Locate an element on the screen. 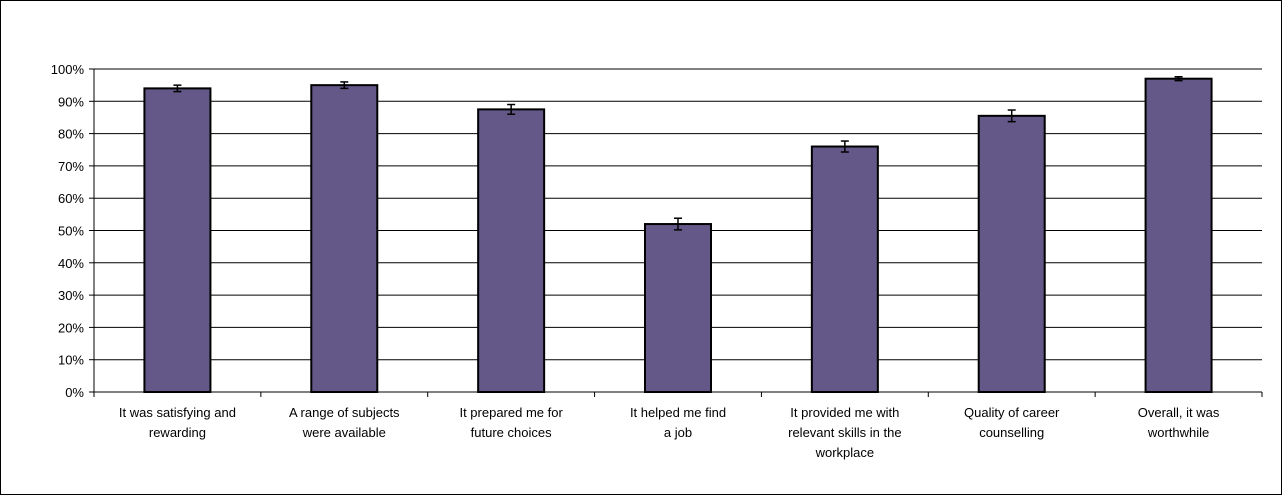 This screenshot has width=1282, height=495. x-category-label-line: rewarding is located at coordinates (177, 432).